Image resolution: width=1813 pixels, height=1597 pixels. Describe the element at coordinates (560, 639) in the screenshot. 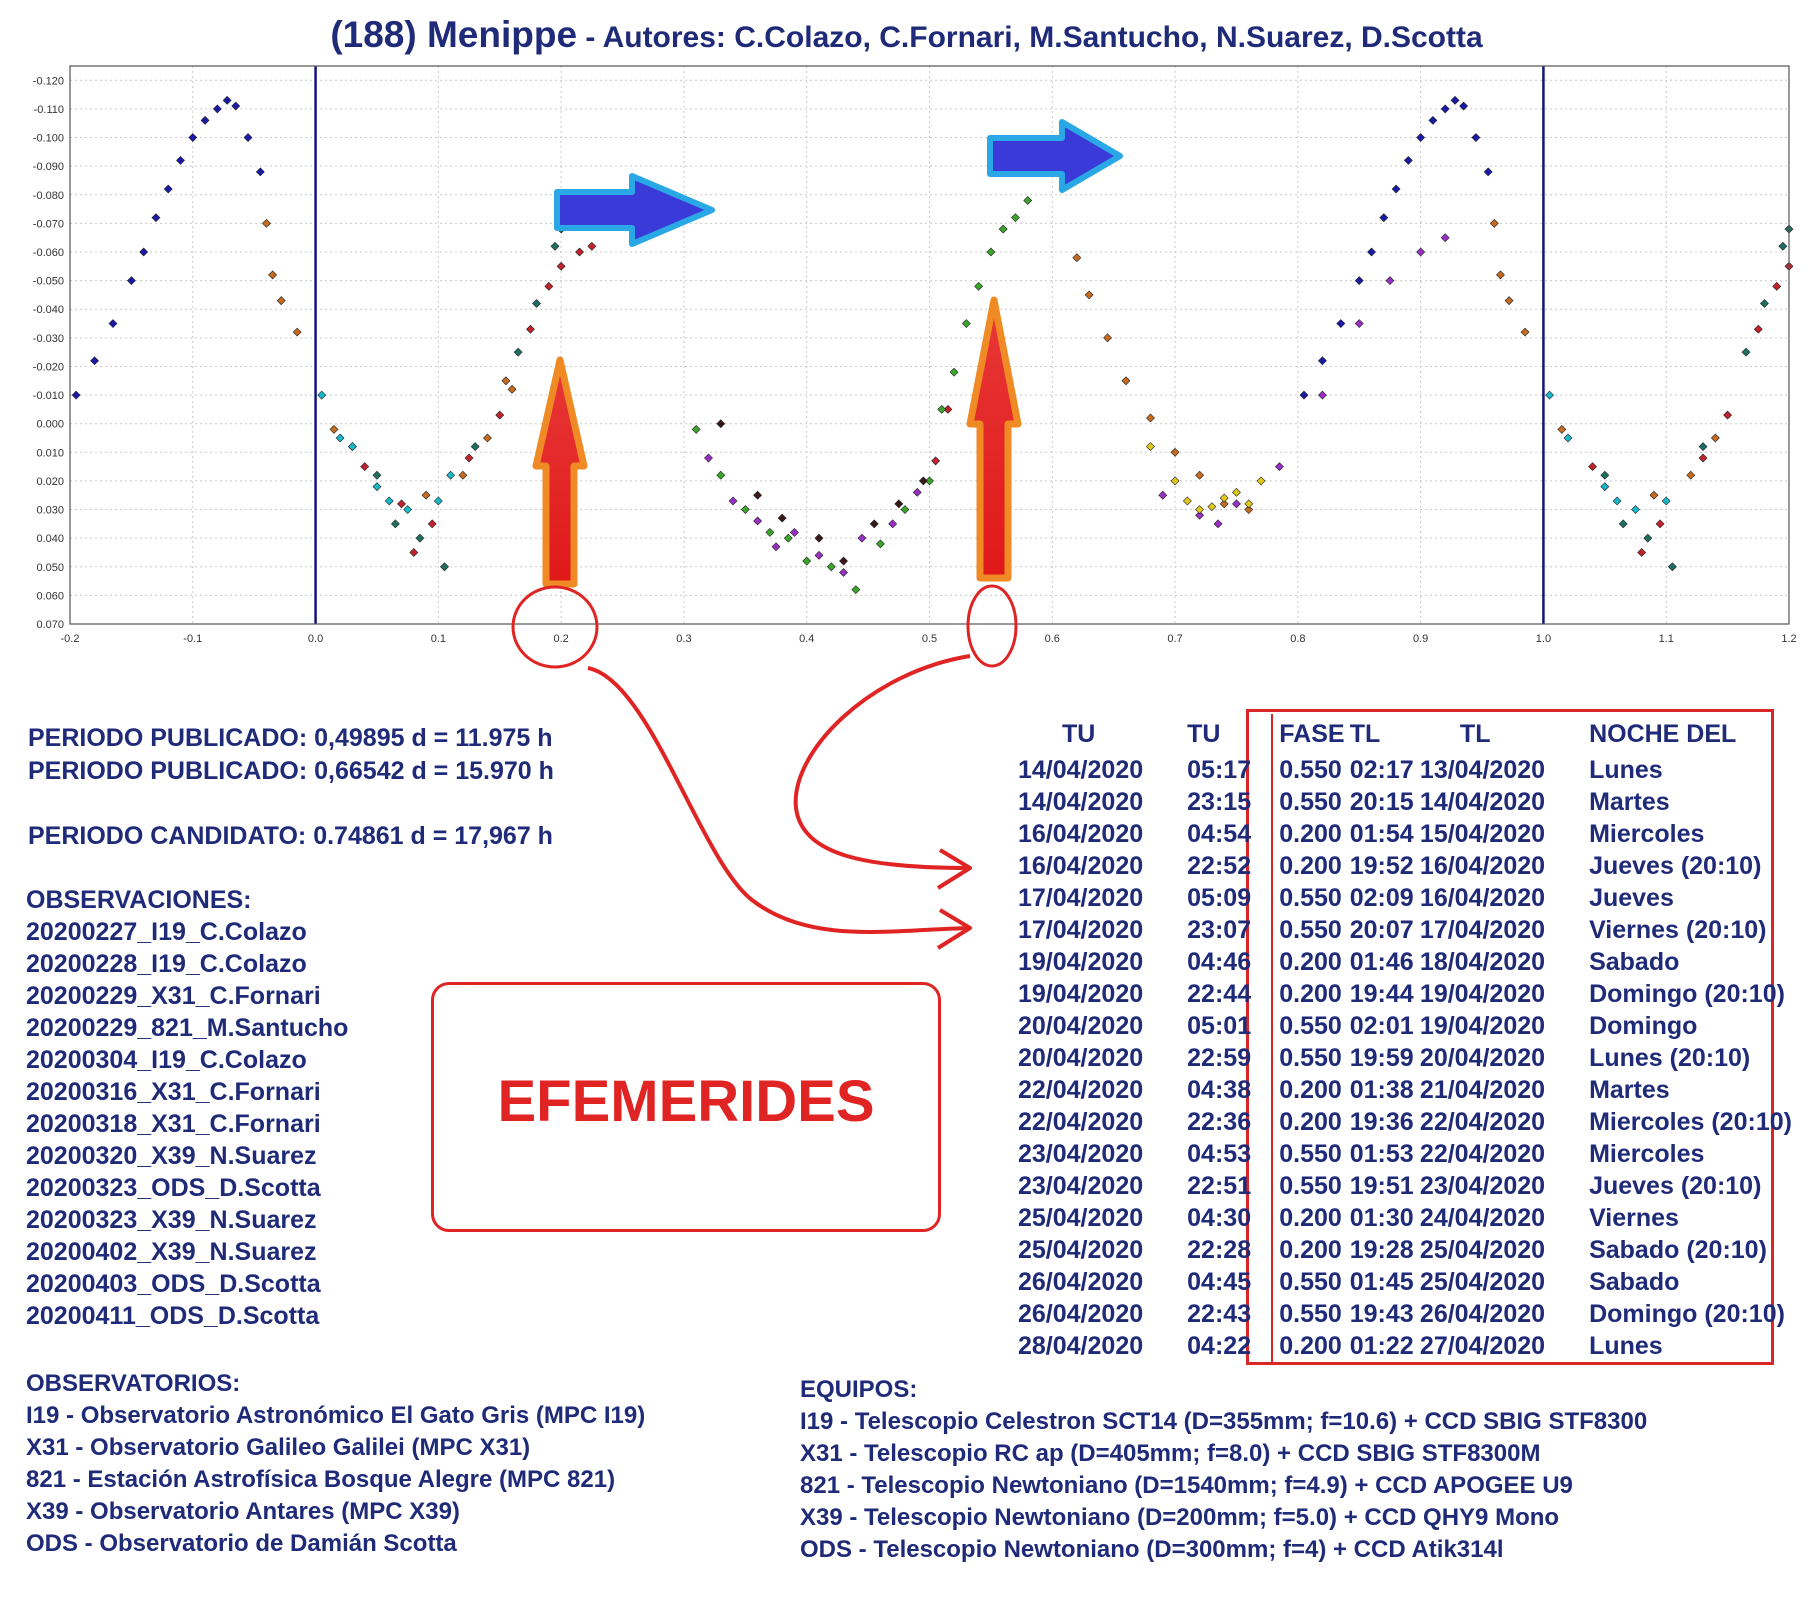

I see `x-tick-label: 0.2` at that location.